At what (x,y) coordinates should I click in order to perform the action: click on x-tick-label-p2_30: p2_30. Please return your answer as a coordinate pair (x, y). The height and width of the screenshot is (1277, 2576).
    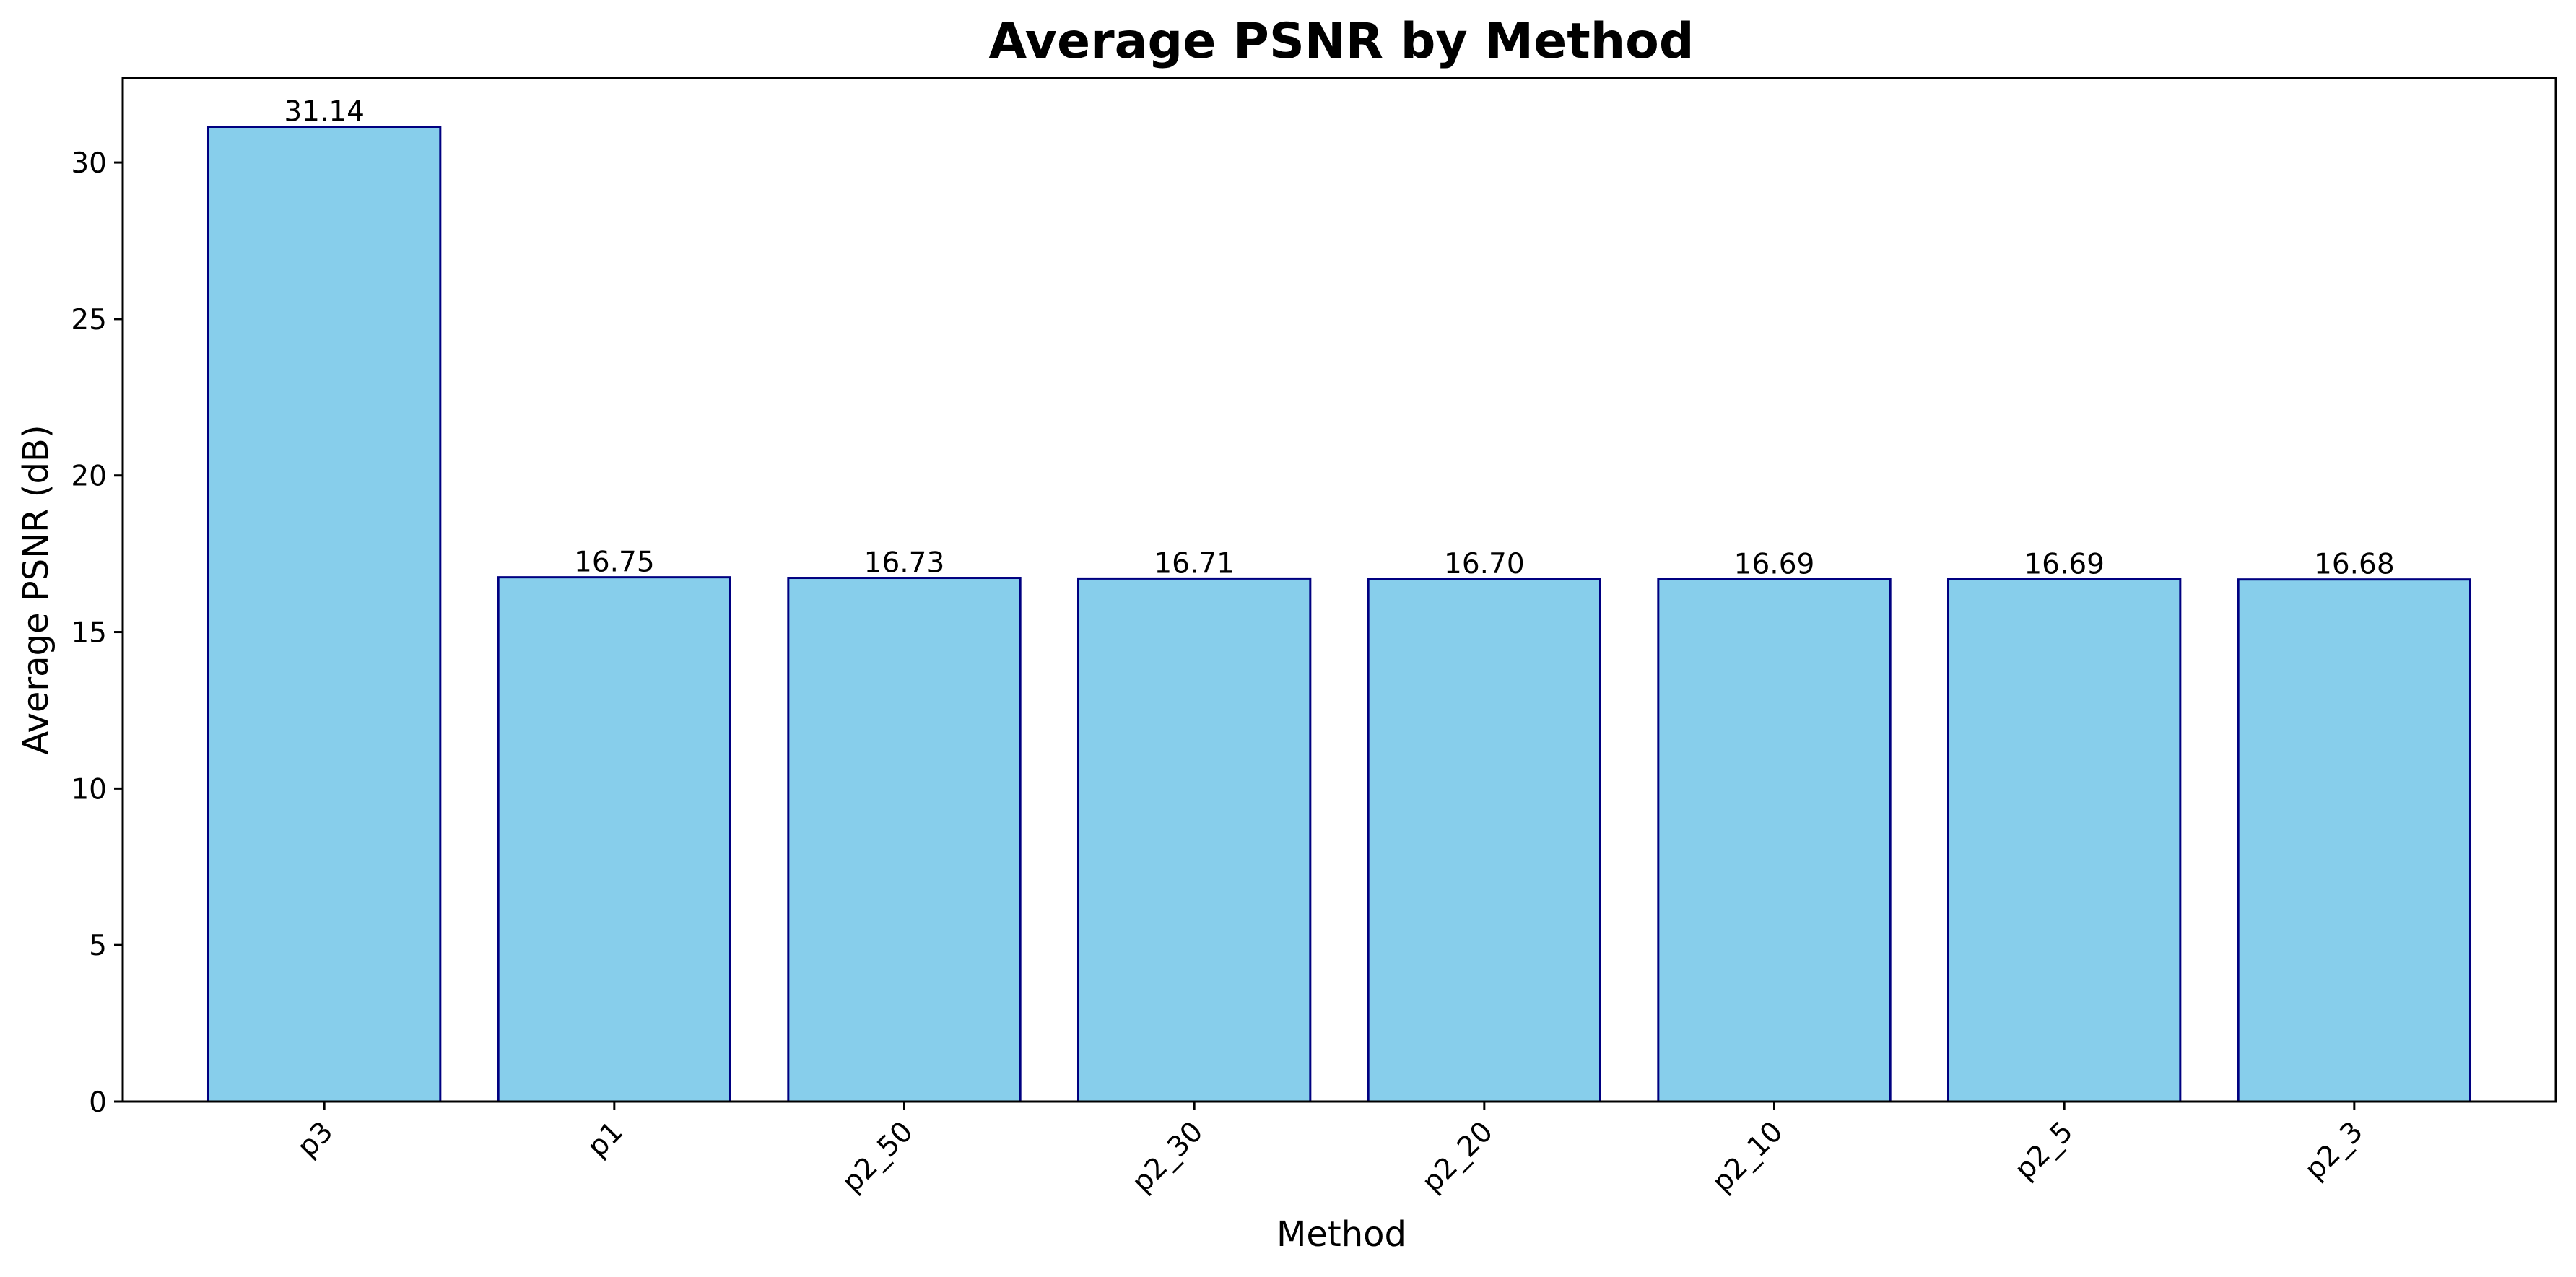
    Looking at the image, I should click on (1167, 1157).